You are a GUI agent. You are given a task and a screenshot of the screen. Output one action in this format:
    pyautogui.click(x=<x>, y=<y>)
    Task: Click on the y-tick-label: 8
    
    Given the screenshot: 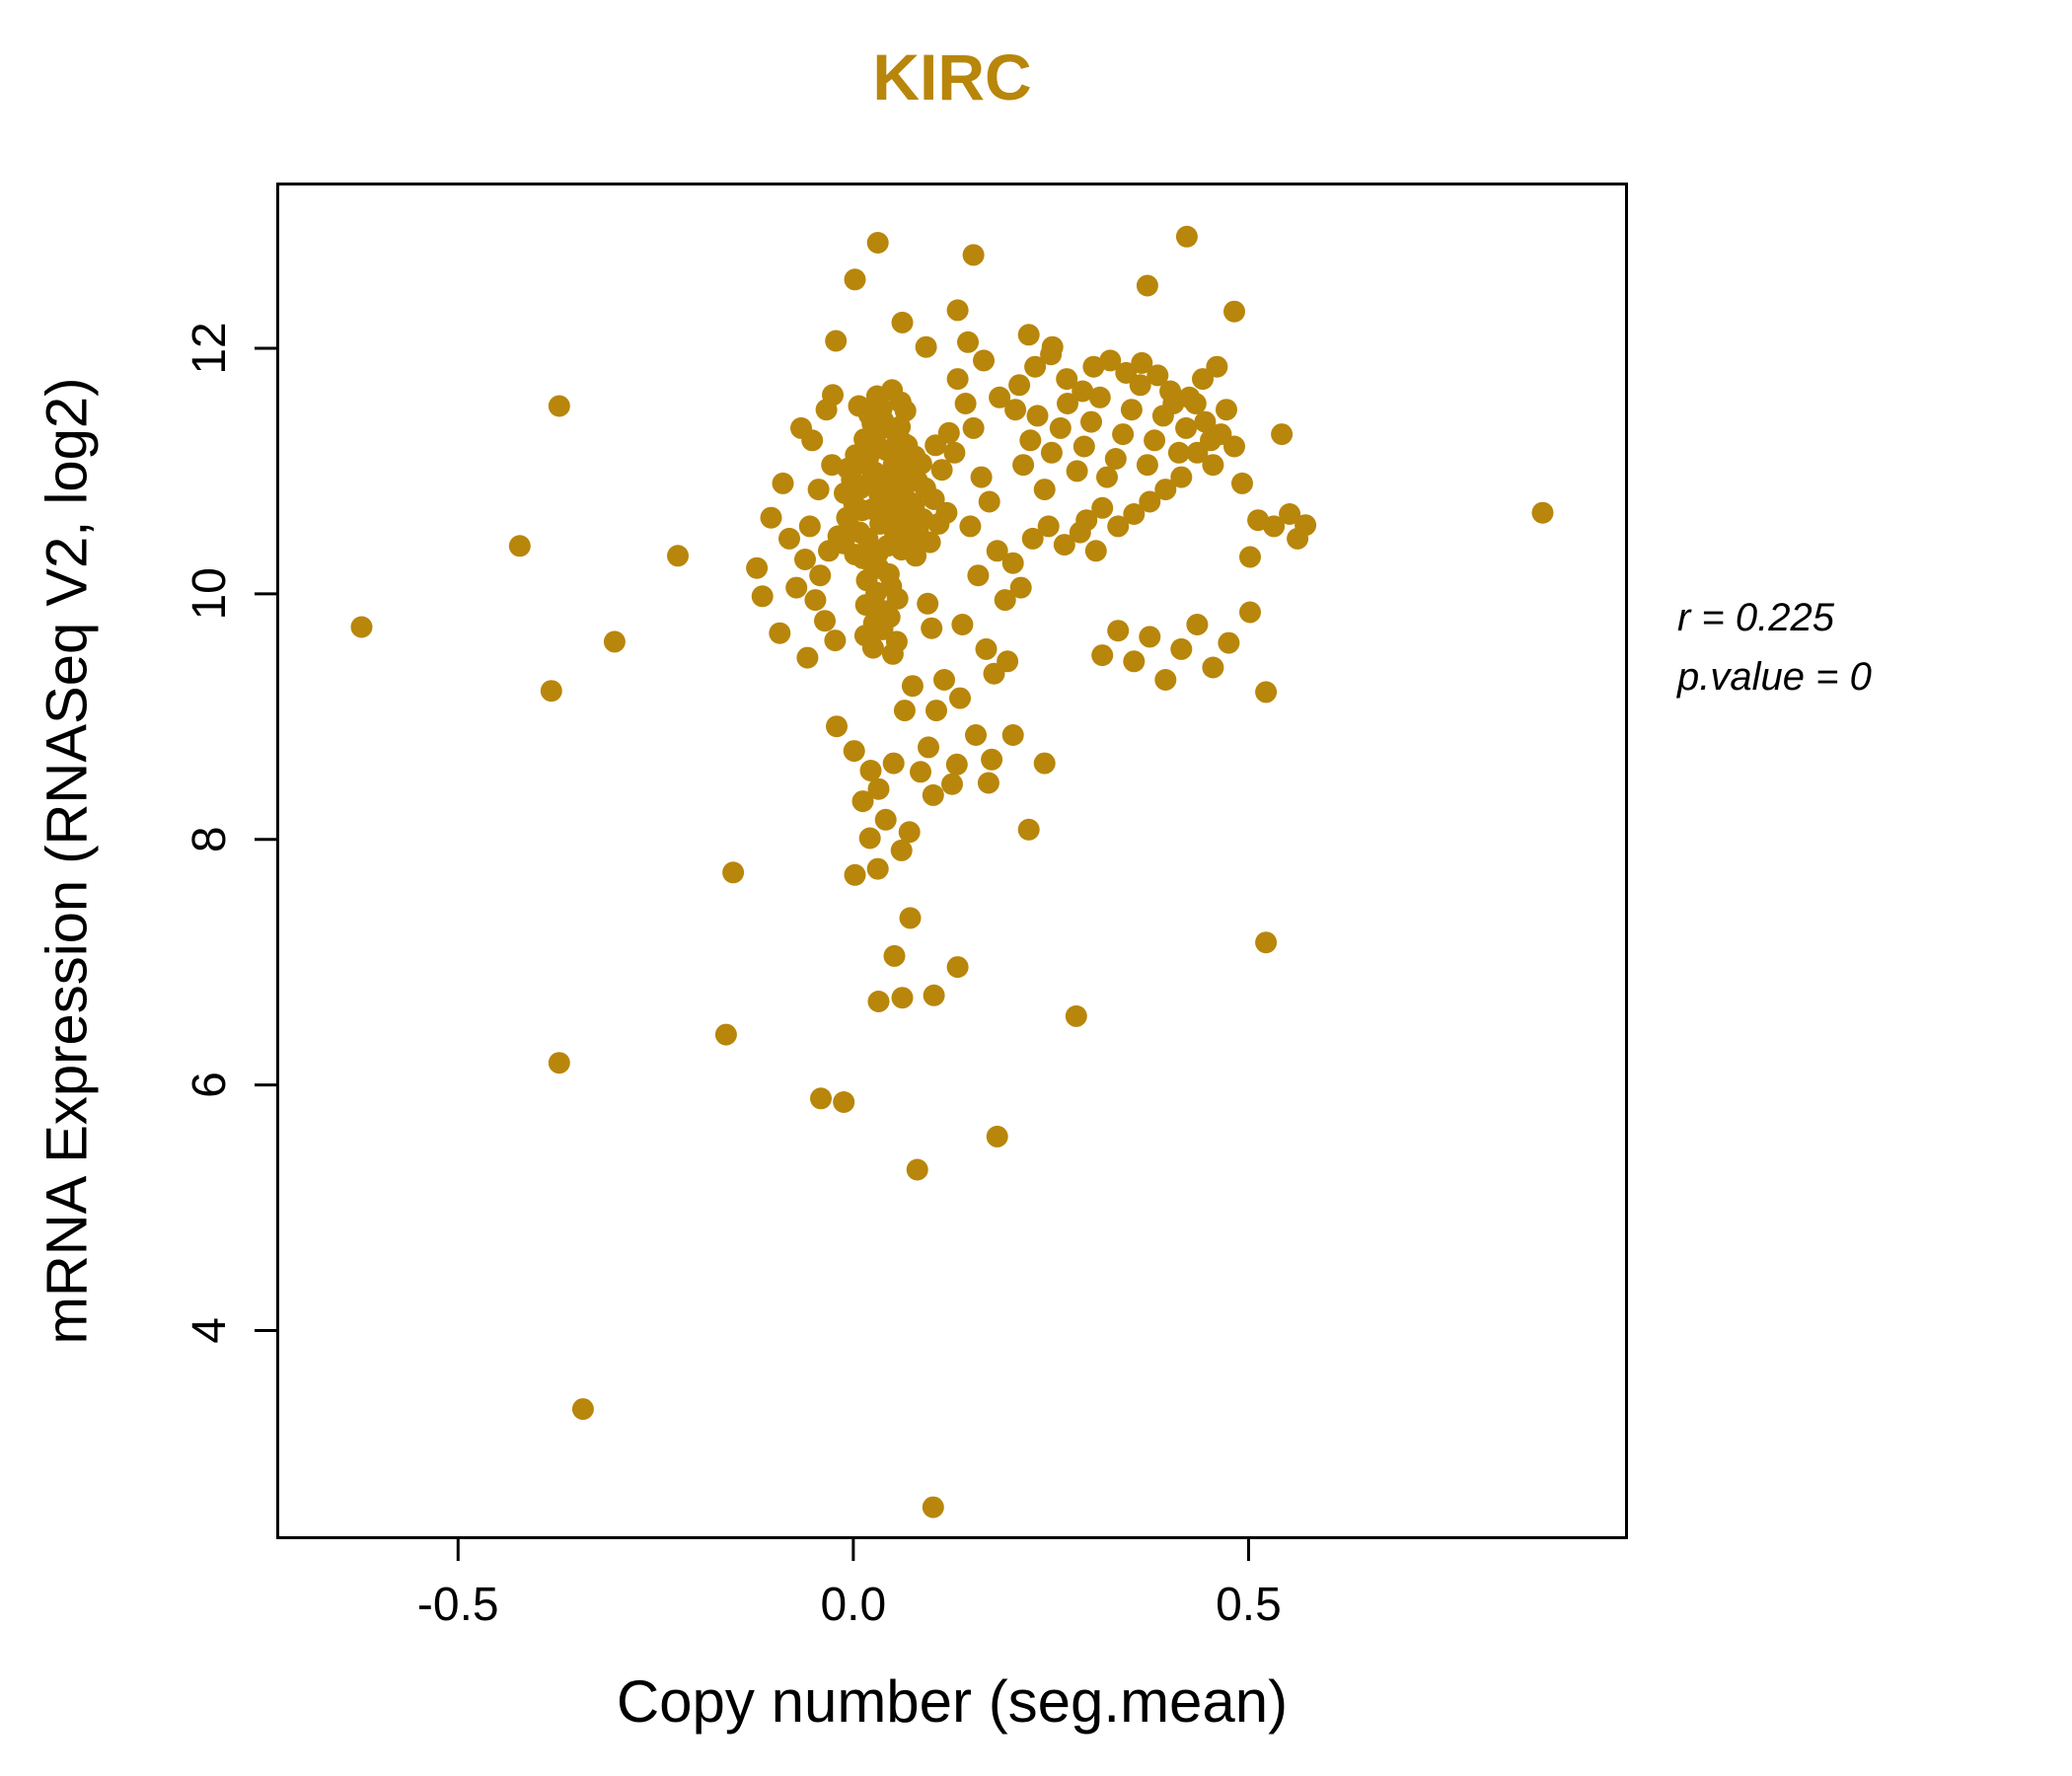 What is the action you would take?
    pyautogui.click(x=210, y=839)
    